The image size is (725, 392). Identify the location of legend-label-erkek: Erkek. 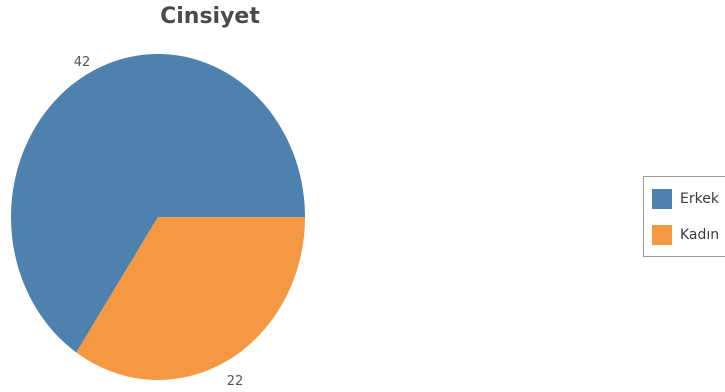
(699, 199).